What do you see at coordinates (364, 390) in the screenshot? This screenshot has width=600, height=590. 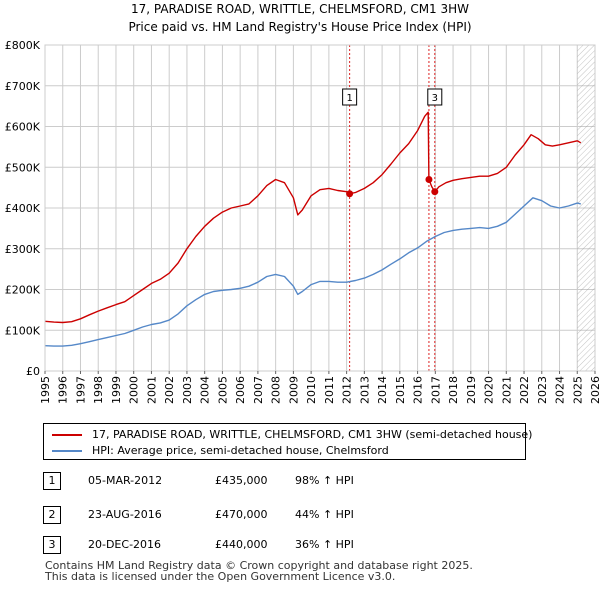 I see `x-tick-label: 2013` at bounding box center [364, 390].